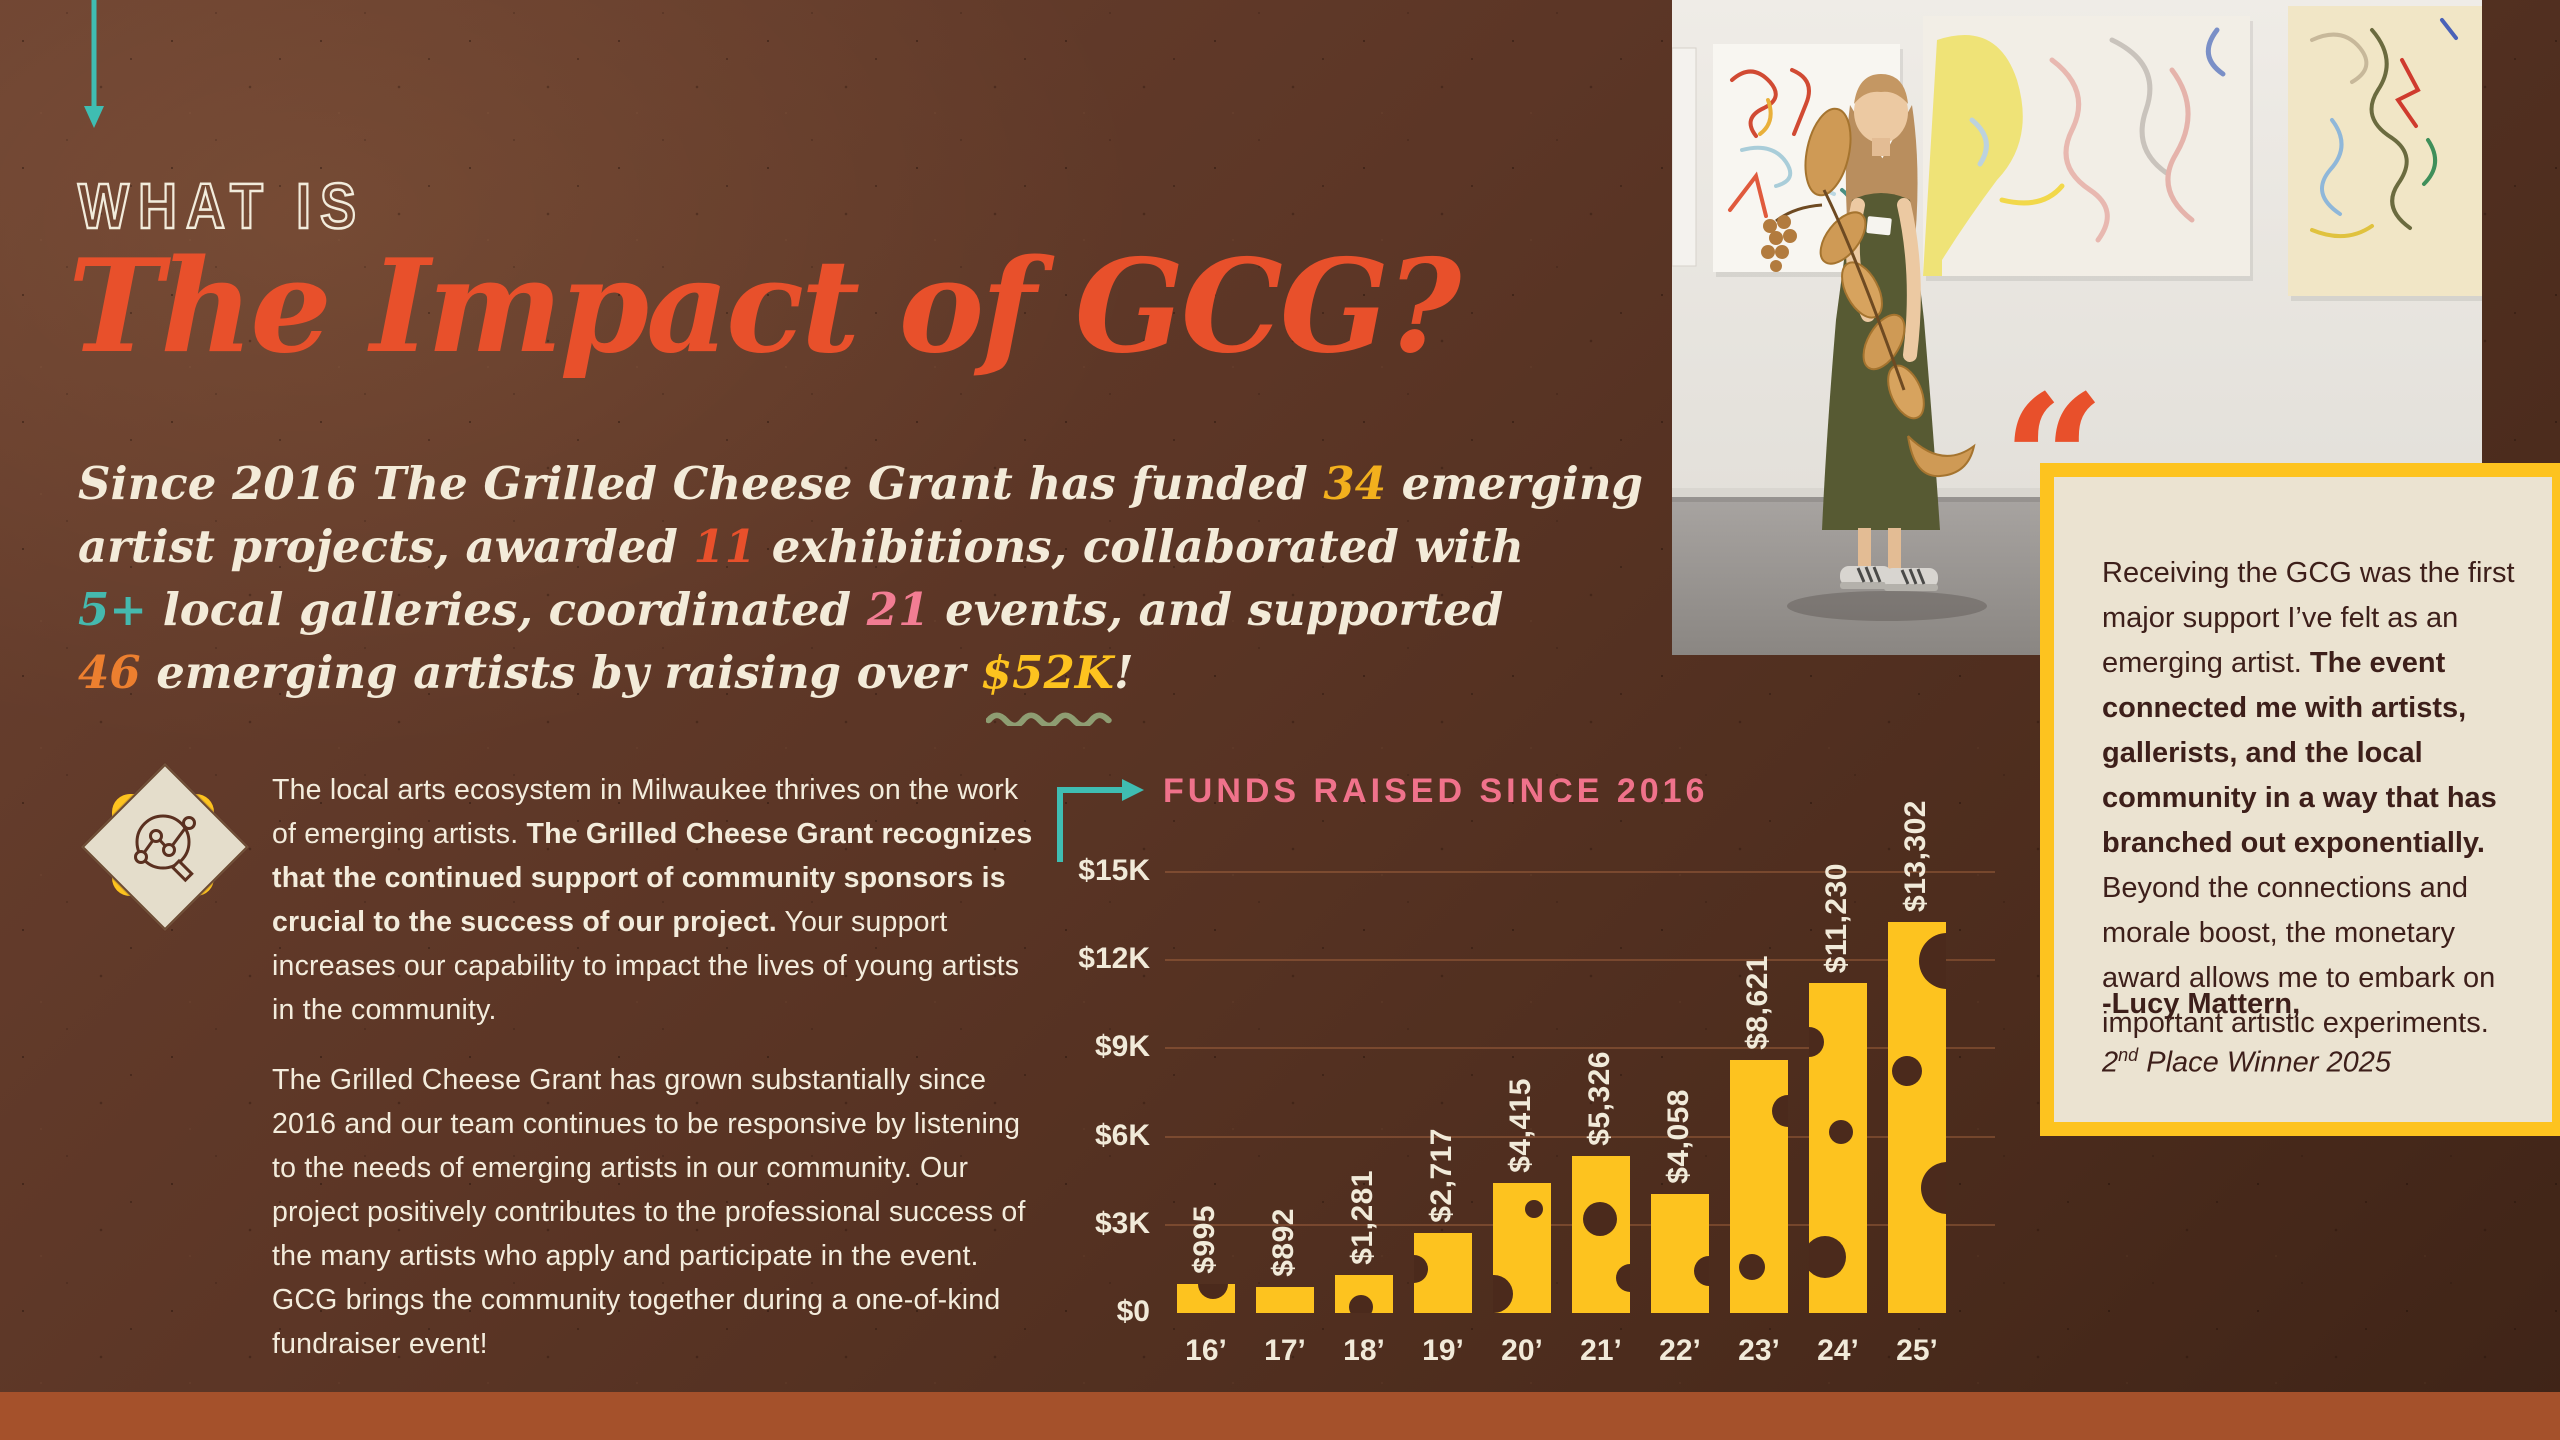  What do you see at coordinates (1285, 1350) in the screenshot?
I see `x-axis-label: 17’` at bounding box center [1285, 1350].